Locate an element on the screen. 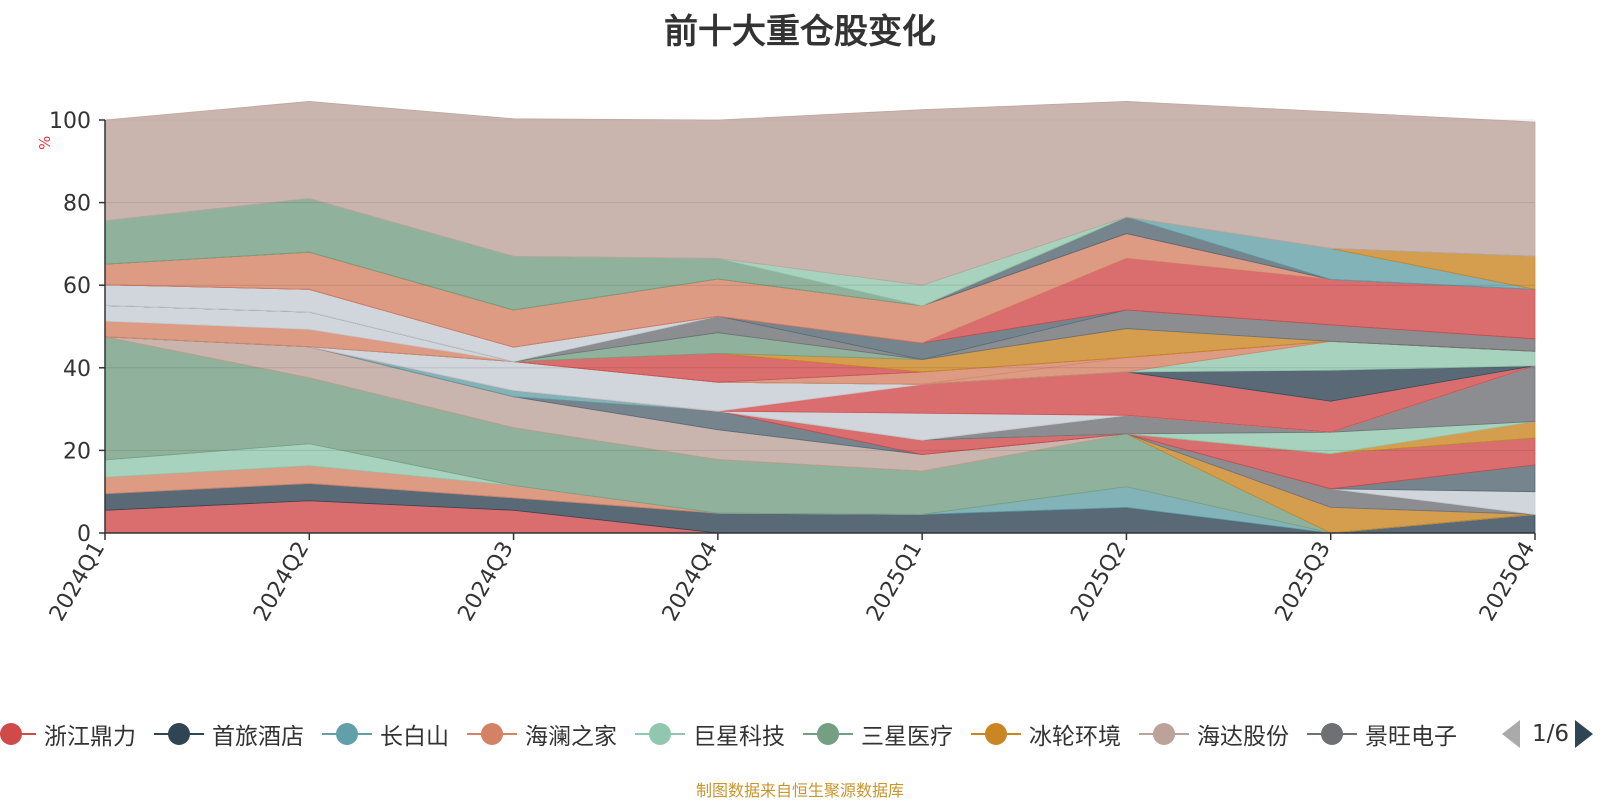 This screenshot has height=801, width=1600. y-tick-label: 80 is located at coordinates (77, 204).